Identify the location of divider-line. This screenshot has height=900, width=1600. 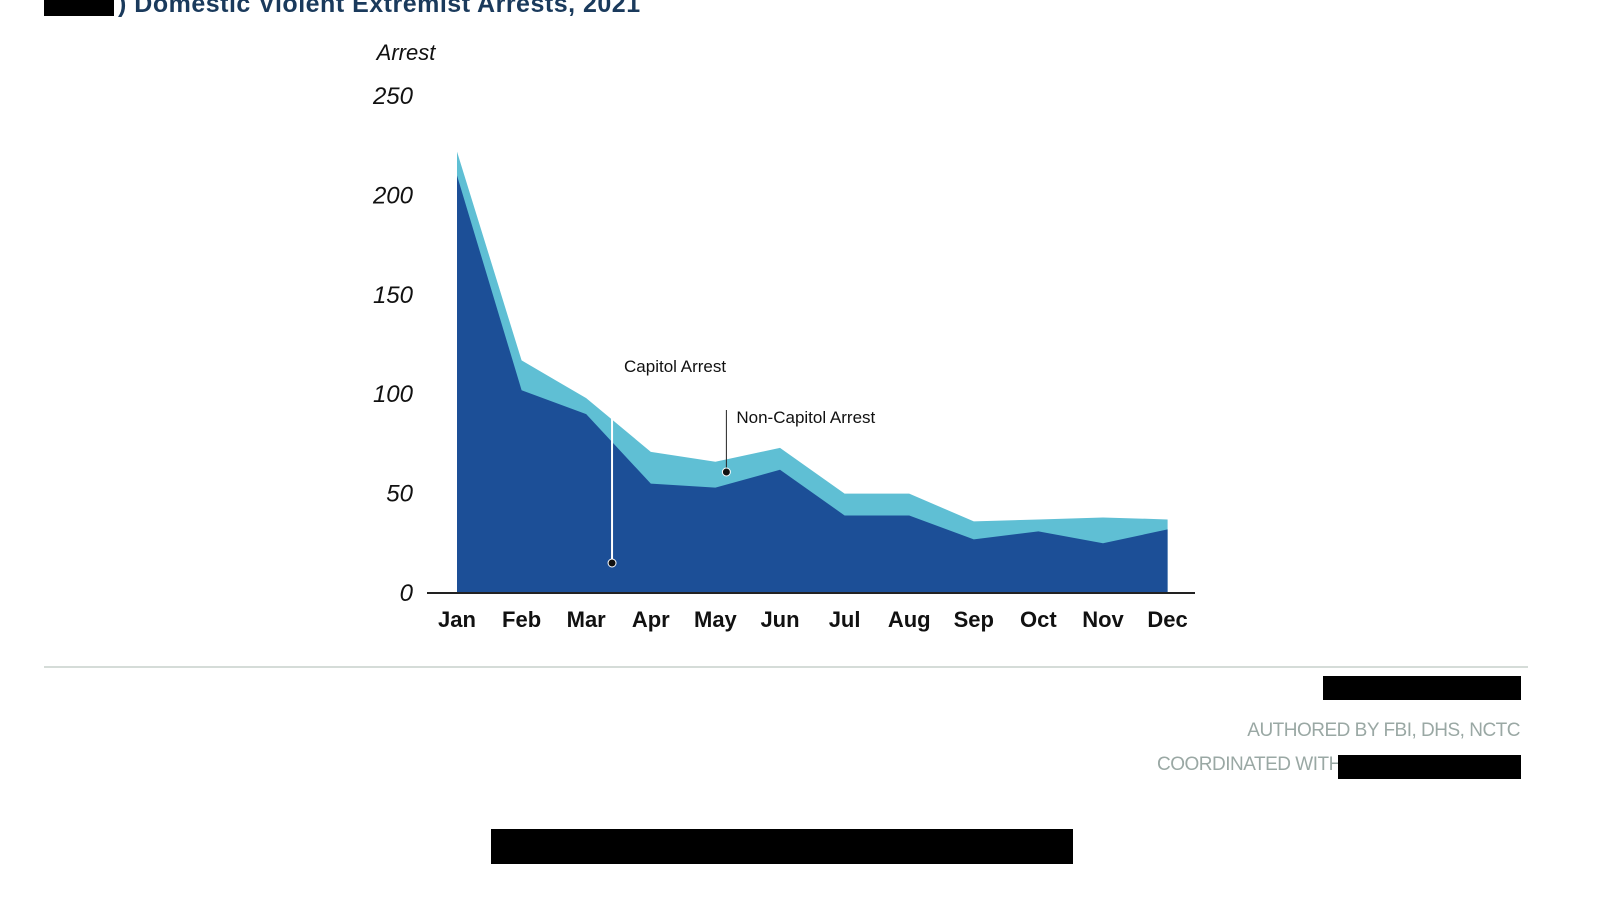
(786, 667).